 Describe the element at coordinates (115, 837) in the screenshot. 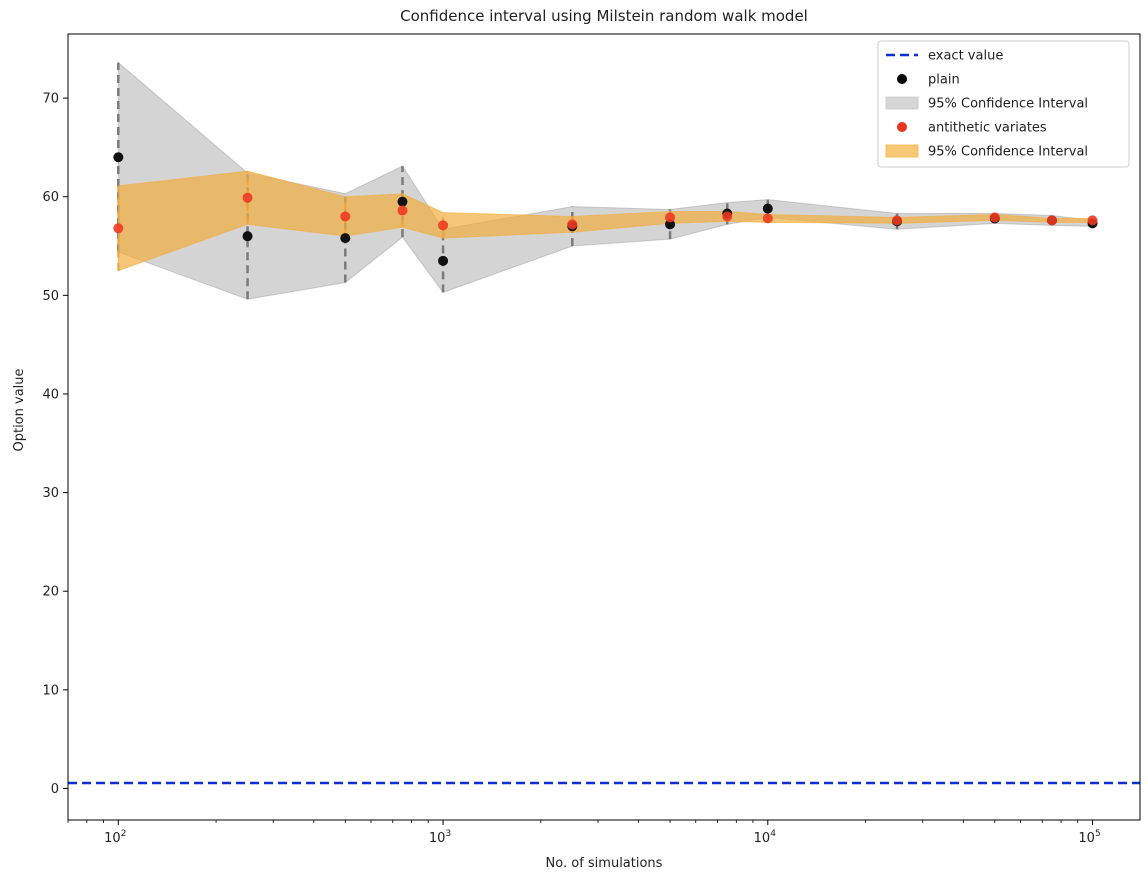

I see `x-tick-label: 10²` at that location.